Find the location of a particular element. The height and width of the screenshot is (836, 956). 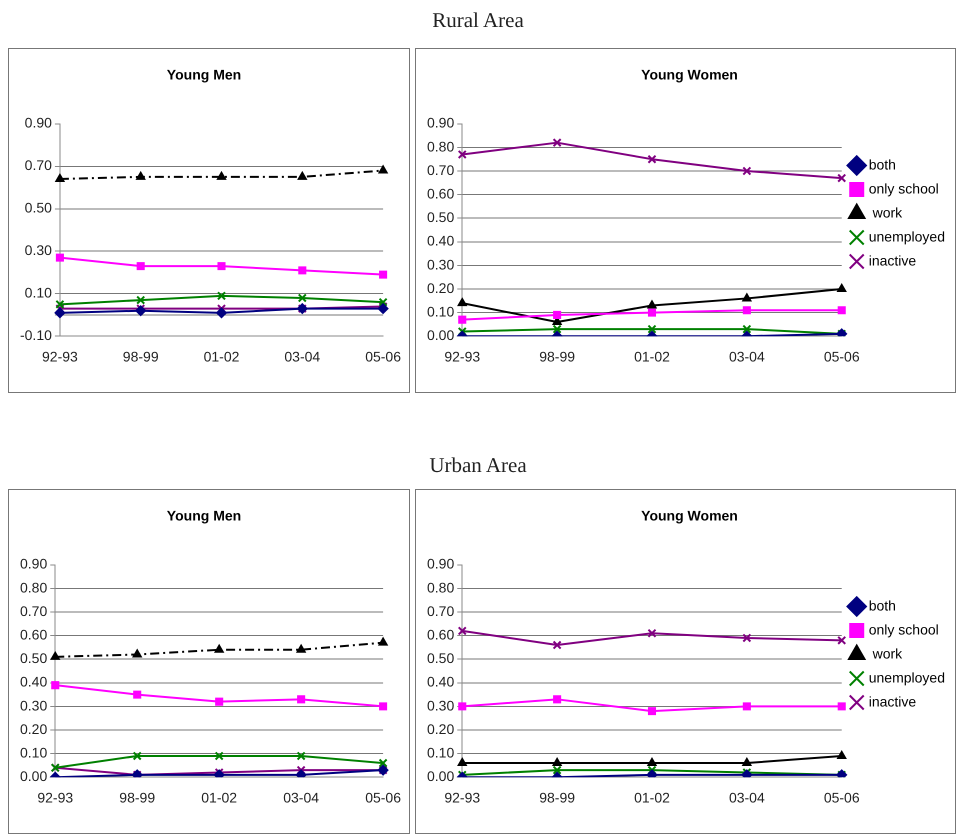

y-tick-label: -0.10 is located at coordinates (36, 335).